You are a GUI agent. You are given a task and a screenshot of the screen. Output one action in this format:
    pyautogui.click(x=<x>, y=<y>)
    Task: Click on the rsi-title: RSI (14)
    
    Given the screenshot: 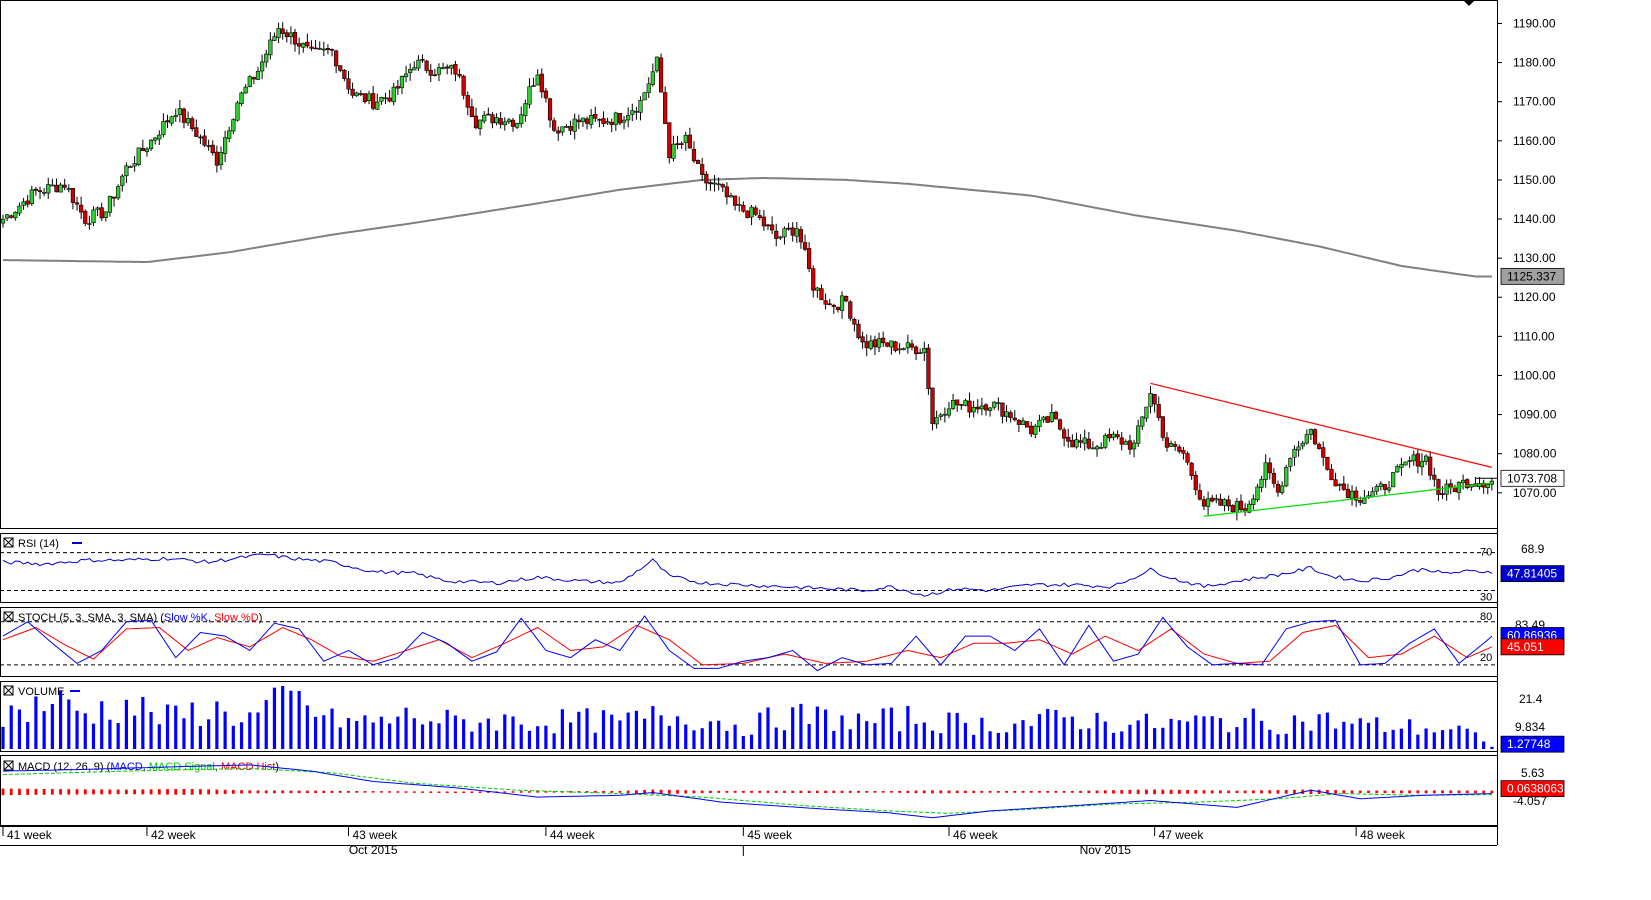 What is the action you would take?
    pyautogui.click(x=38, y=544)
    